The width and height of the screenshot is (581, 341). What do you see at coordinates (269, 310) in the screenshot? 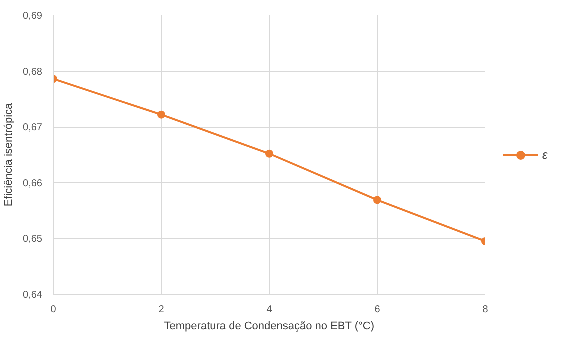
I see `x-tick-label: 4` at bounding box center [269, 310].